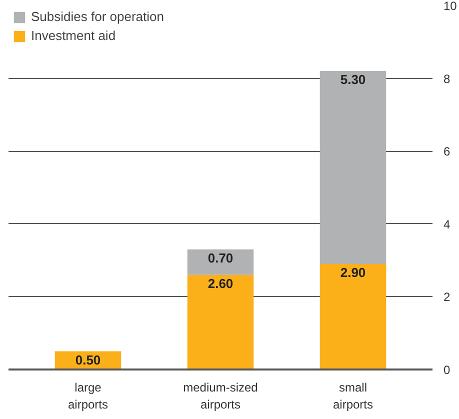 Image resolution: width=459 pixels, height=419 pixels. I want to click on y-tick-label: 6, so click(447, 151).